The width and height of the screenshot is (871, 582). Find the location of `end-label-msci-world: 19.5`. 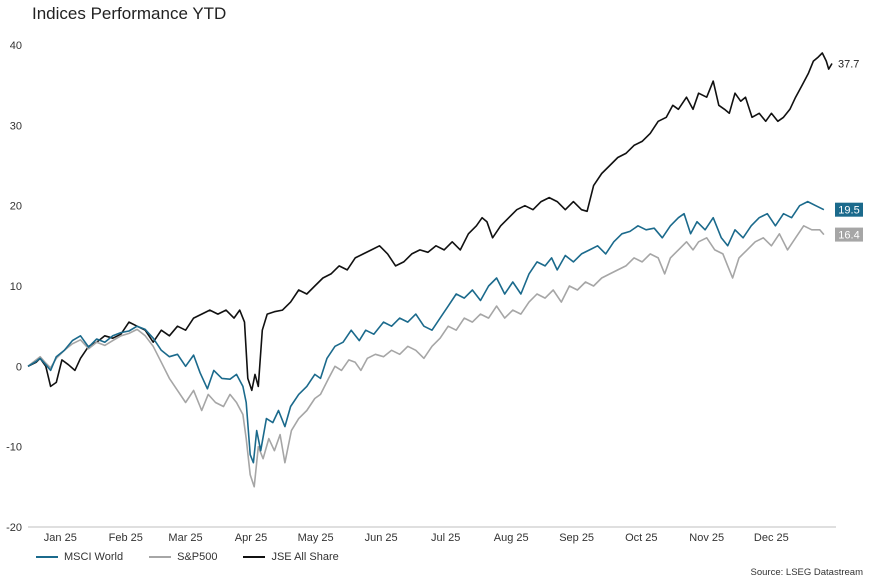

end-label-msci-world: 19.5 is located at coordinates (848, 211).